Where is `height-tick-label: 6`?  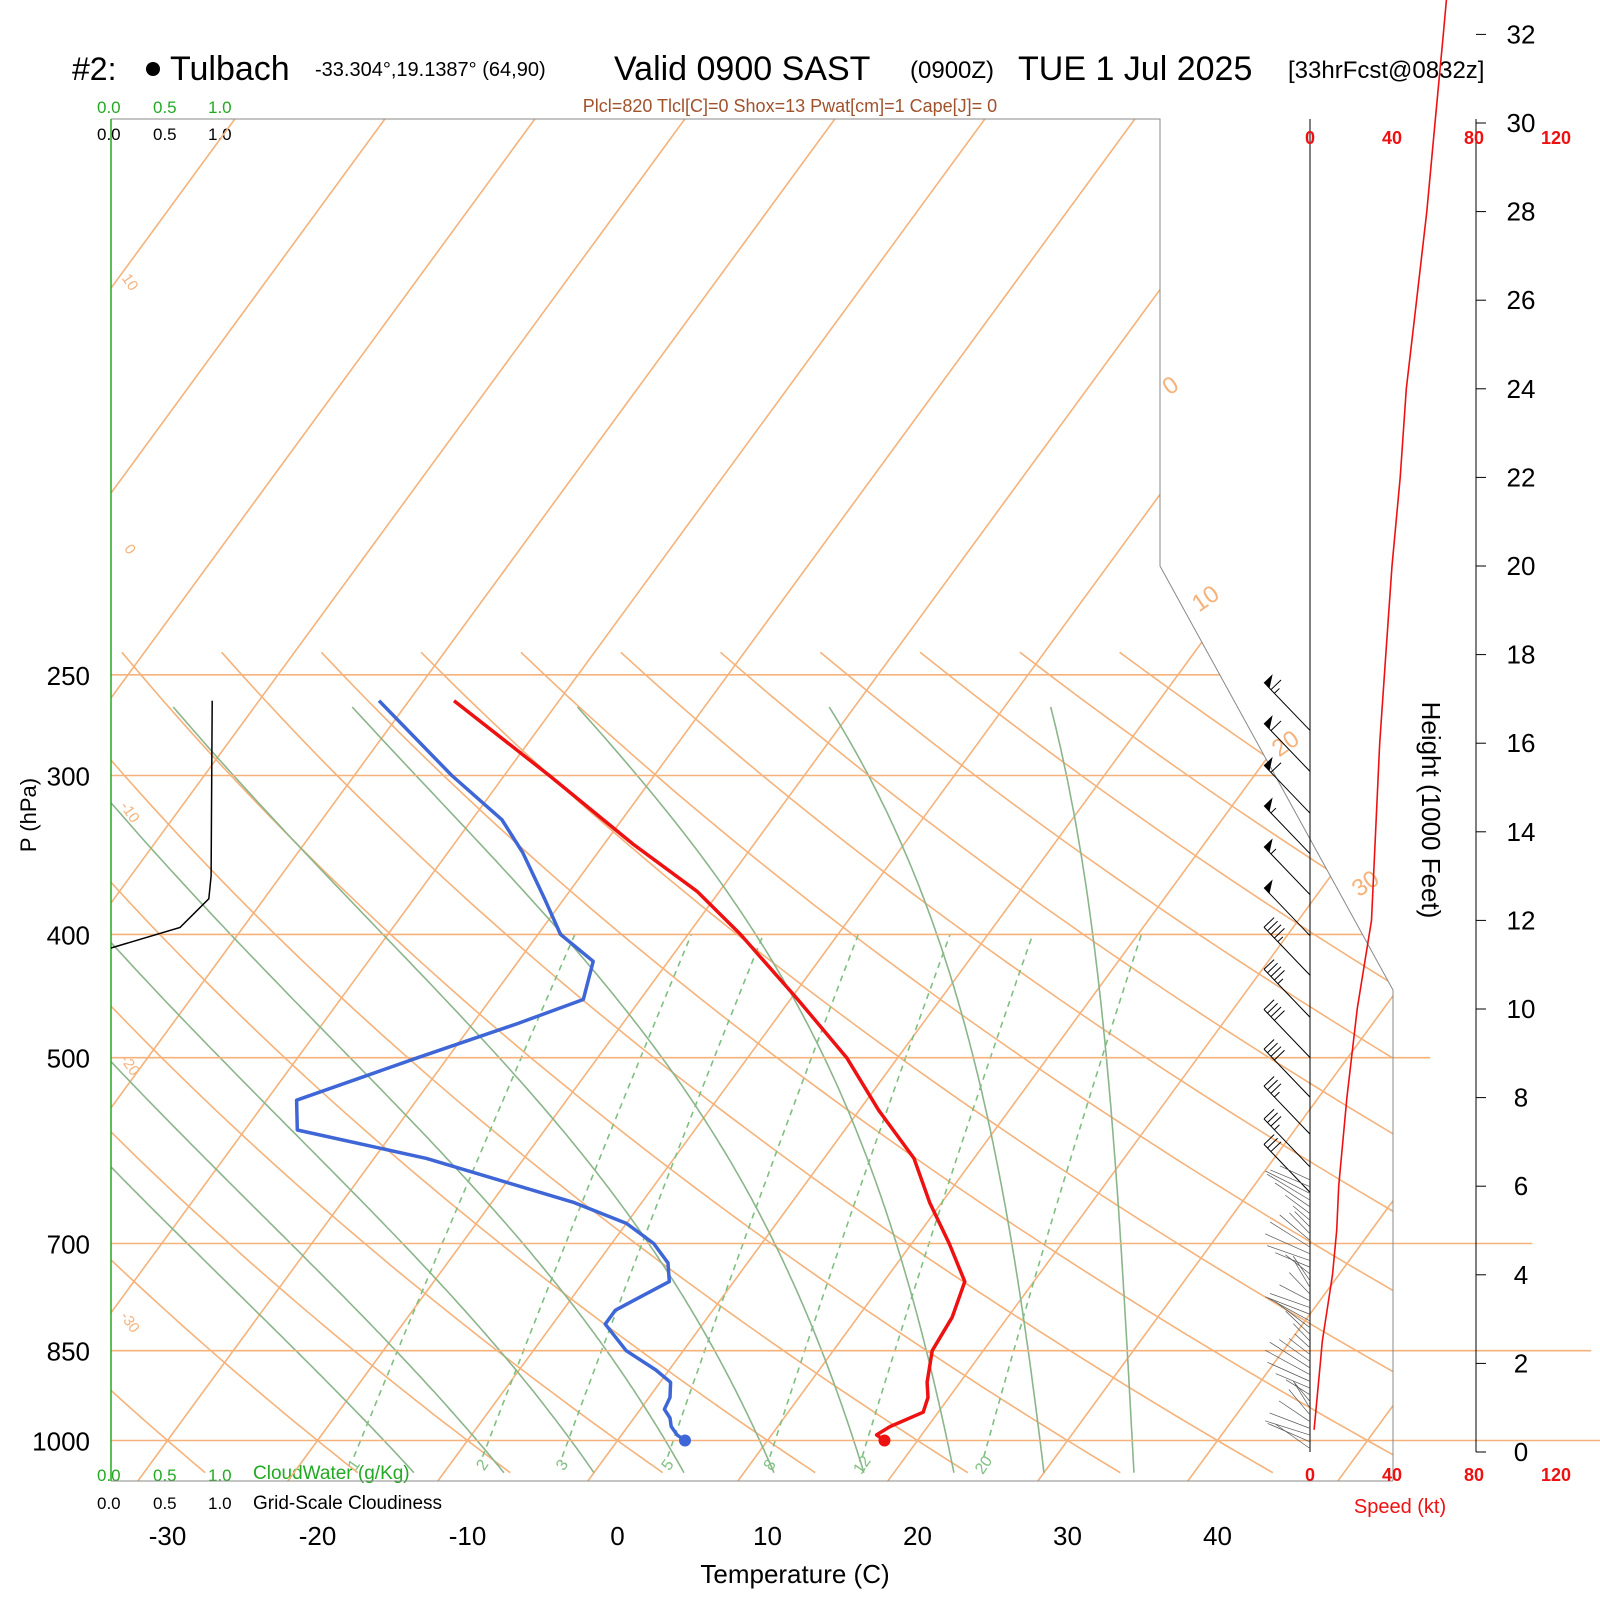
height-tick-label: 6 is located at coordinates (1521, 1186).